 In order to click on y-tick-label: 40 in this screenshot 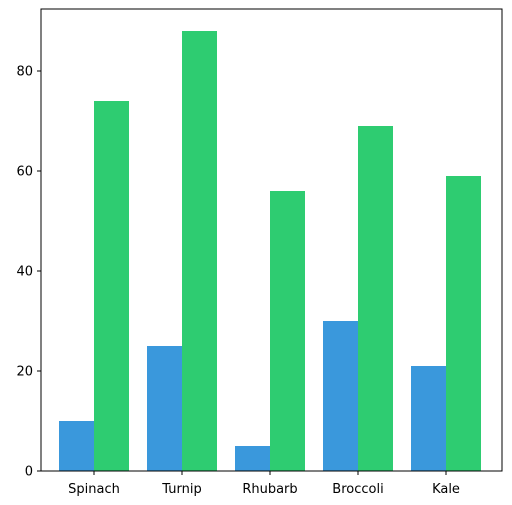, I will do `click(24, 272)`.